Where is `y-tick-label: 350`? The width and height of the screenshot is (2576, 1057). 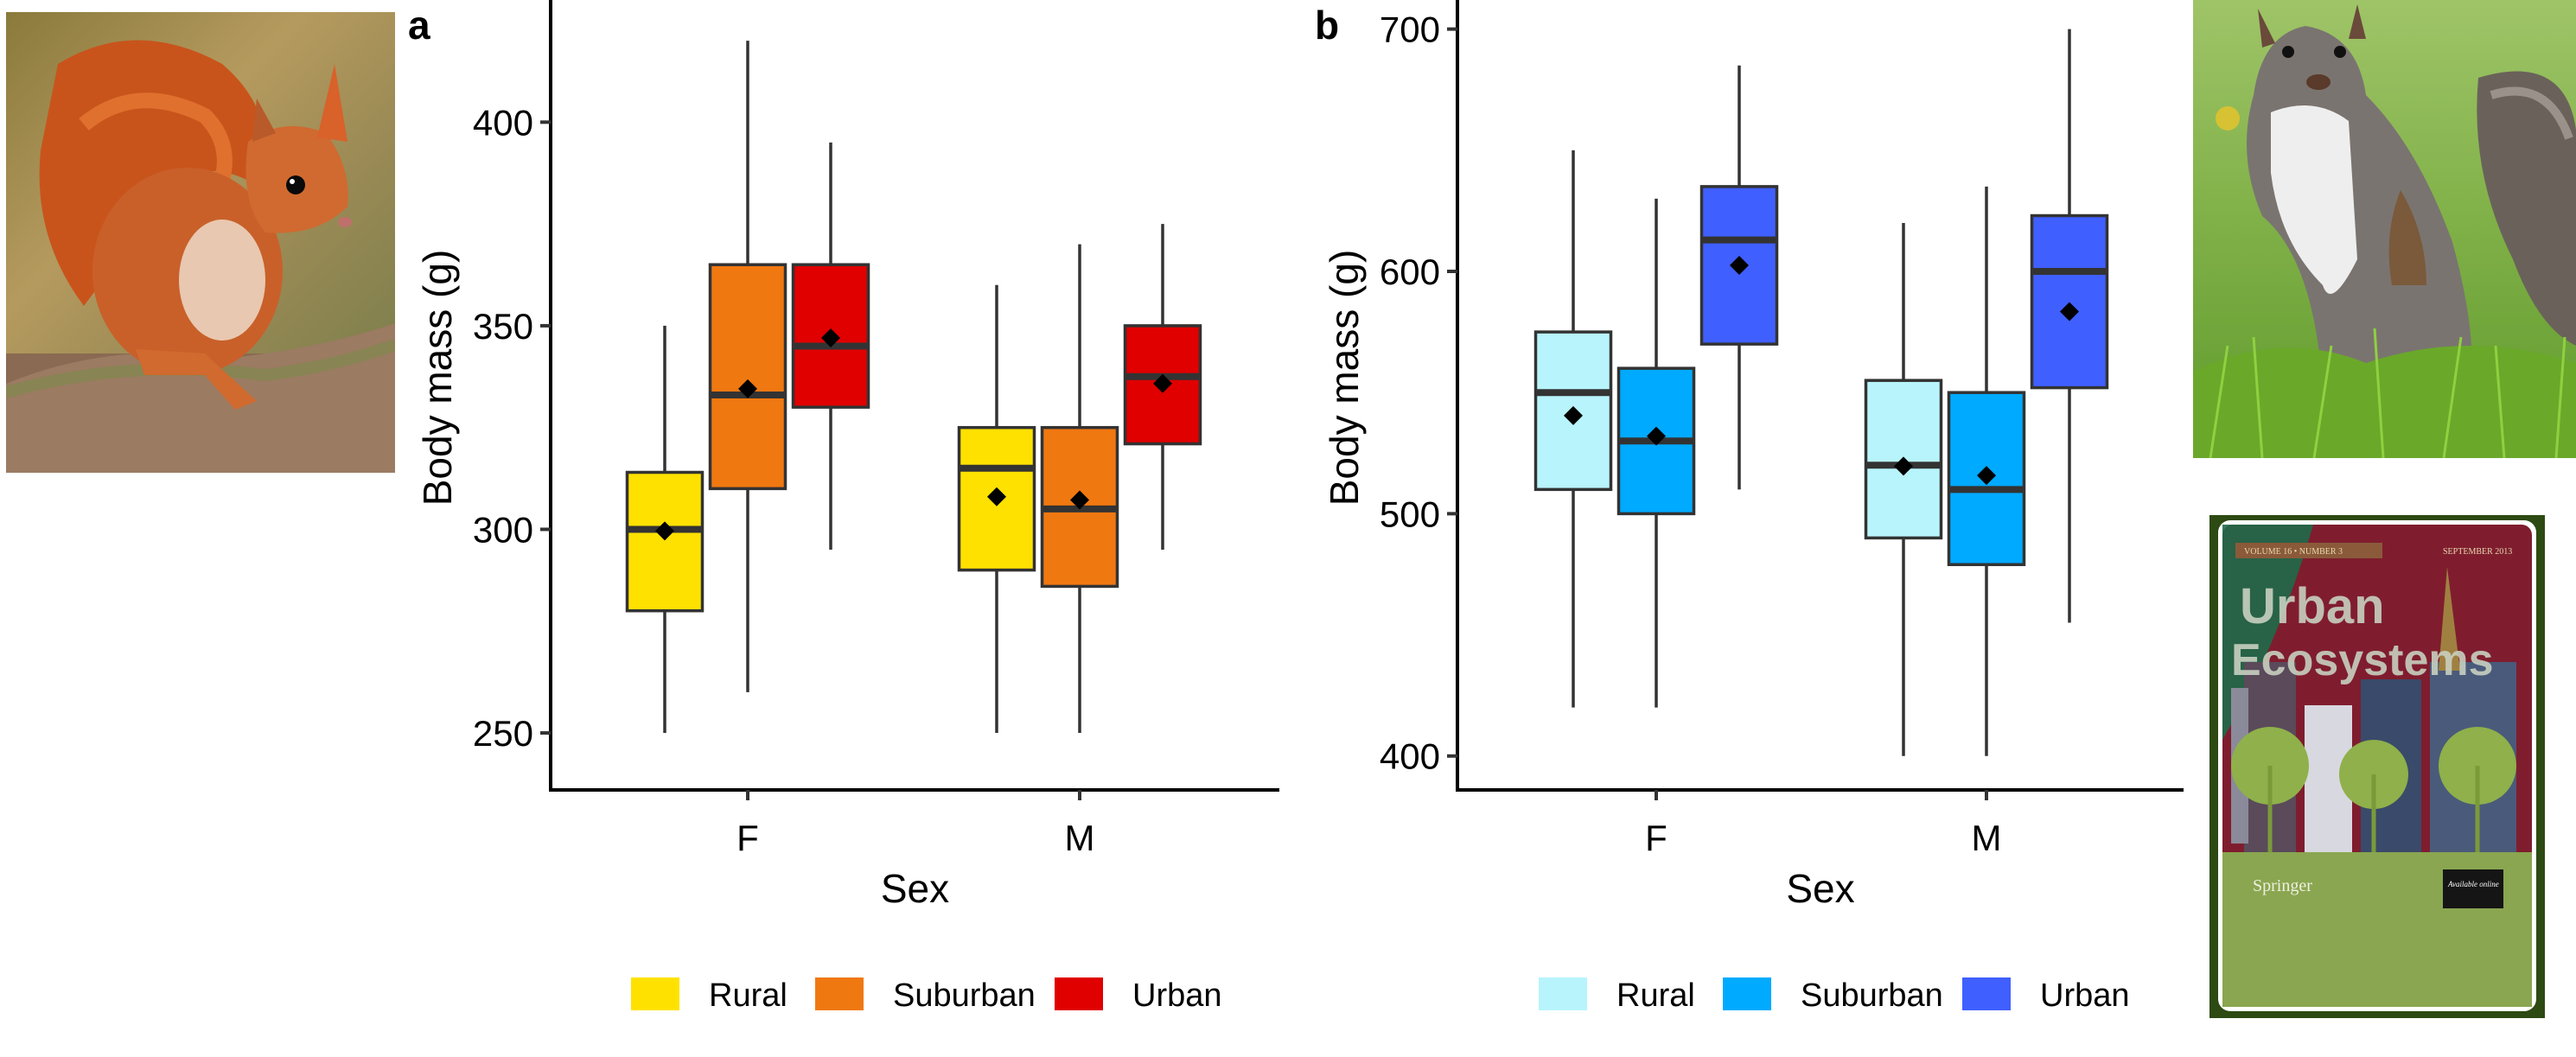
y-tick-label: 350 is located at coordinates (503, 326).